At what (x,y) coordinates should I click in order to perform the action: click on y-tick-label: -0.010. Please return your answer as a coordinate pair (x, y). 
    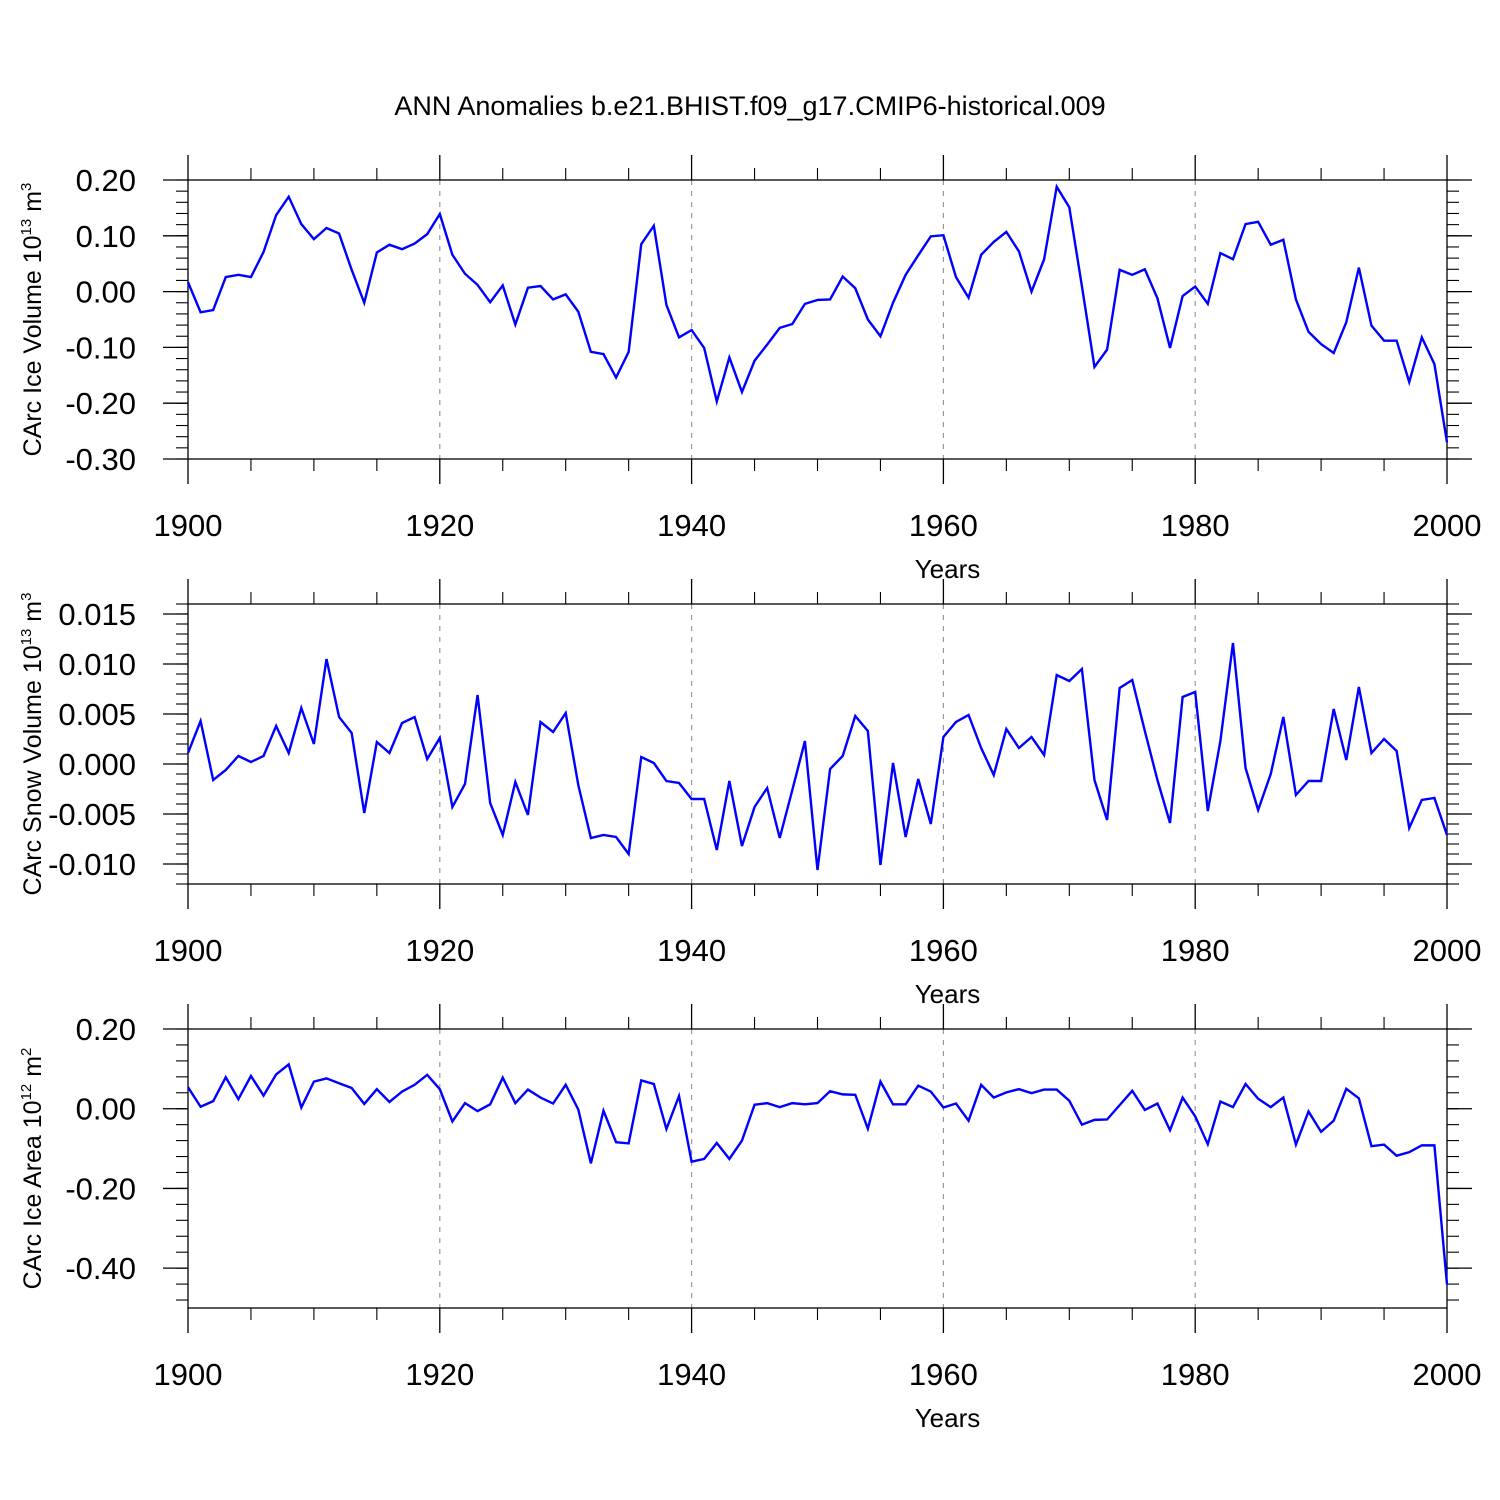
    Looking at the image, I should click on (92, 864).